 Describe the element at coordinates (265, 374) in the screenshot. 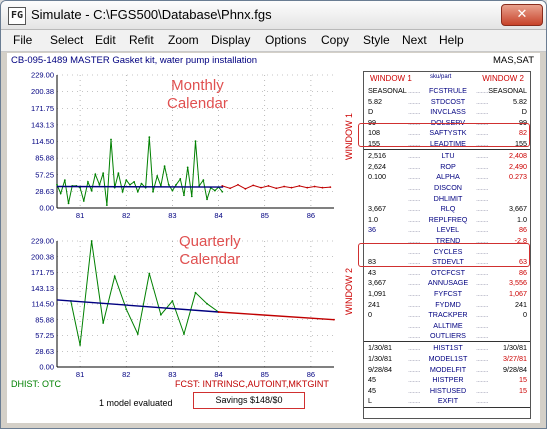

I see `quarterly-x-tick-label: 85` at that location.